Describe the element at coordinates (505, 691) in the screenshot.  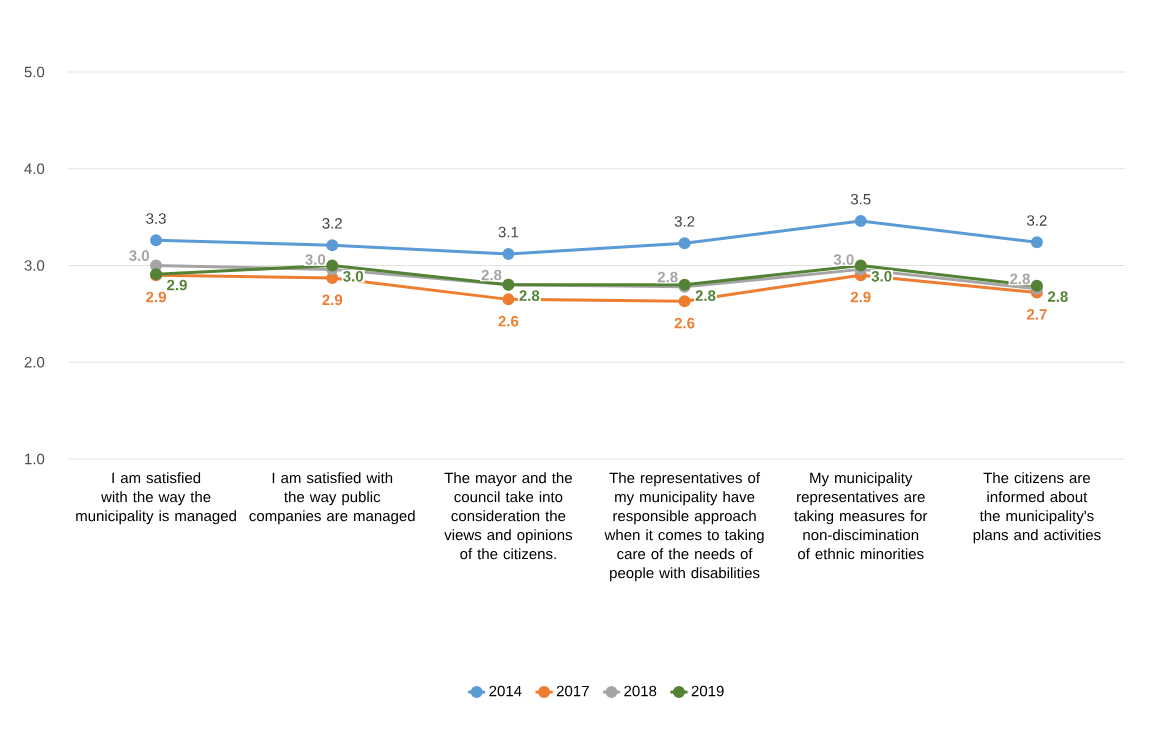
I see `legend-label: 2014` at that location.